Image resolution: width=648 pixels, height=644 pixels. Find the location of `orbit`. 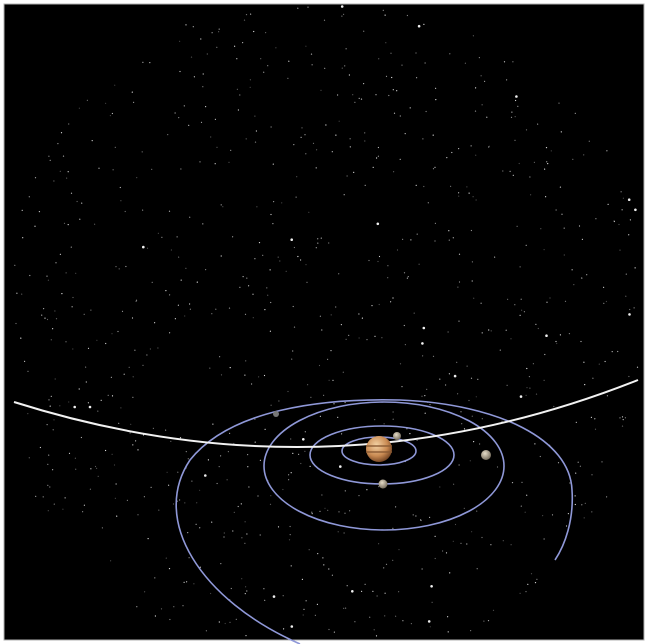

orbit is located at coordinates (384, 466).